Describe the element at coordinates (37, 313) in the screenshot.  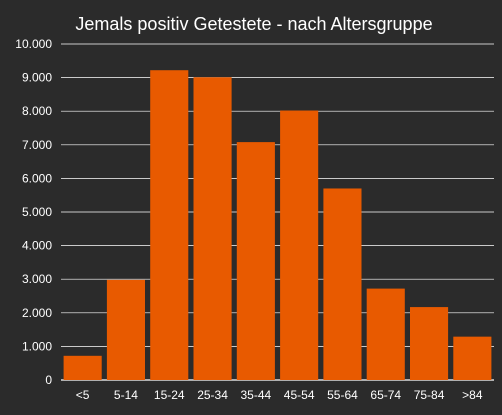
I see `y-tick-label: 2.000` at that location.